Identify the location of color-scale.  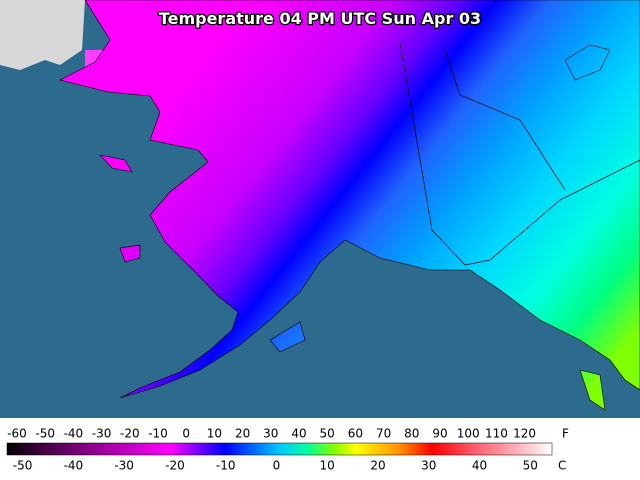
(279, 449).